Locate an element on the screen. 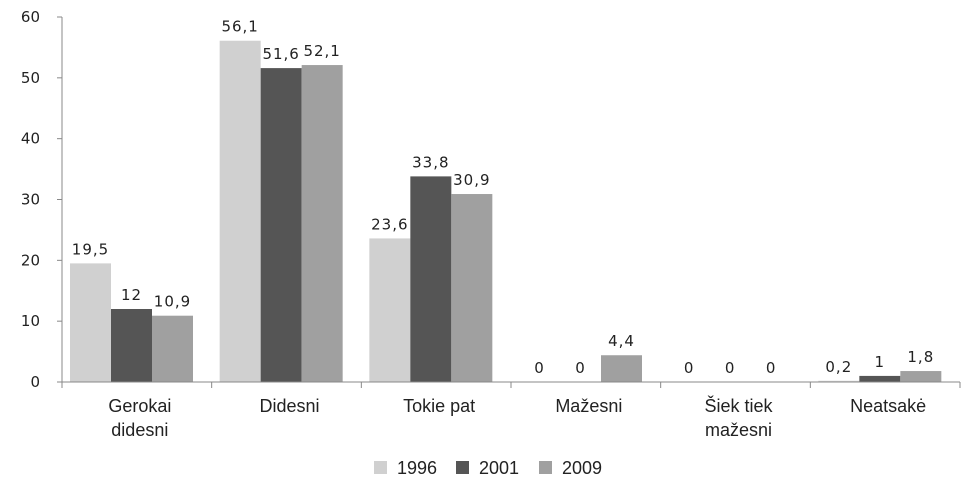 This screenshot has width=971, height=480. y-tick-label: 50 is located at coordinates (30, 78).